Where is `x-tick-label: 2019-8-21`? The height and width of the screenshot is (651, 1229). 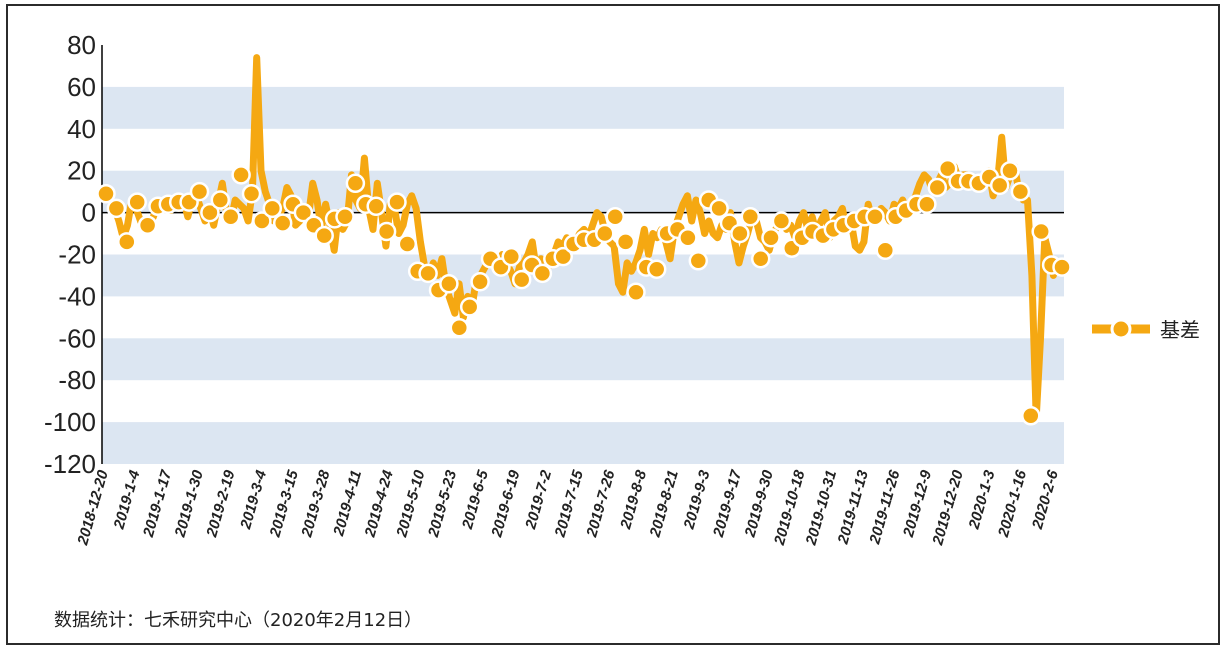 x-tick-label: 2019-8-21 is located at coordinates (663, 503).